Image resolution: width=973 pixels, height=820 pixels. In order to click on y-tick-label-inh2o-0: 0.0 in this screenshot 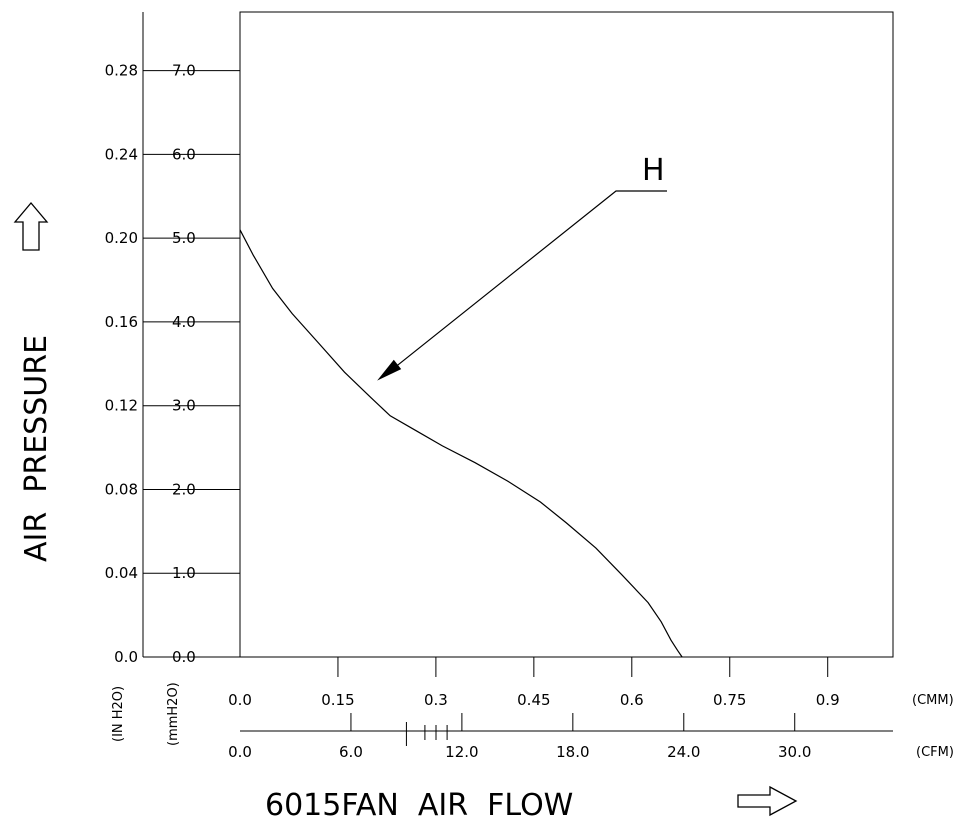, I will do `click(126, 657)`.